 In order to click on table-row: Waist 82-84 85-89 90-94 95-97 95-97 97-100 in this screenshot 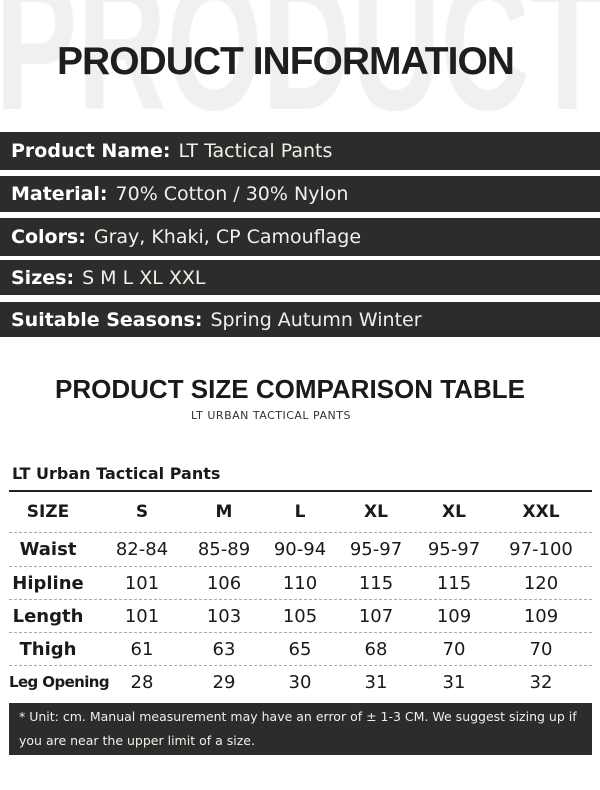, I will do `click(300, 548)`.